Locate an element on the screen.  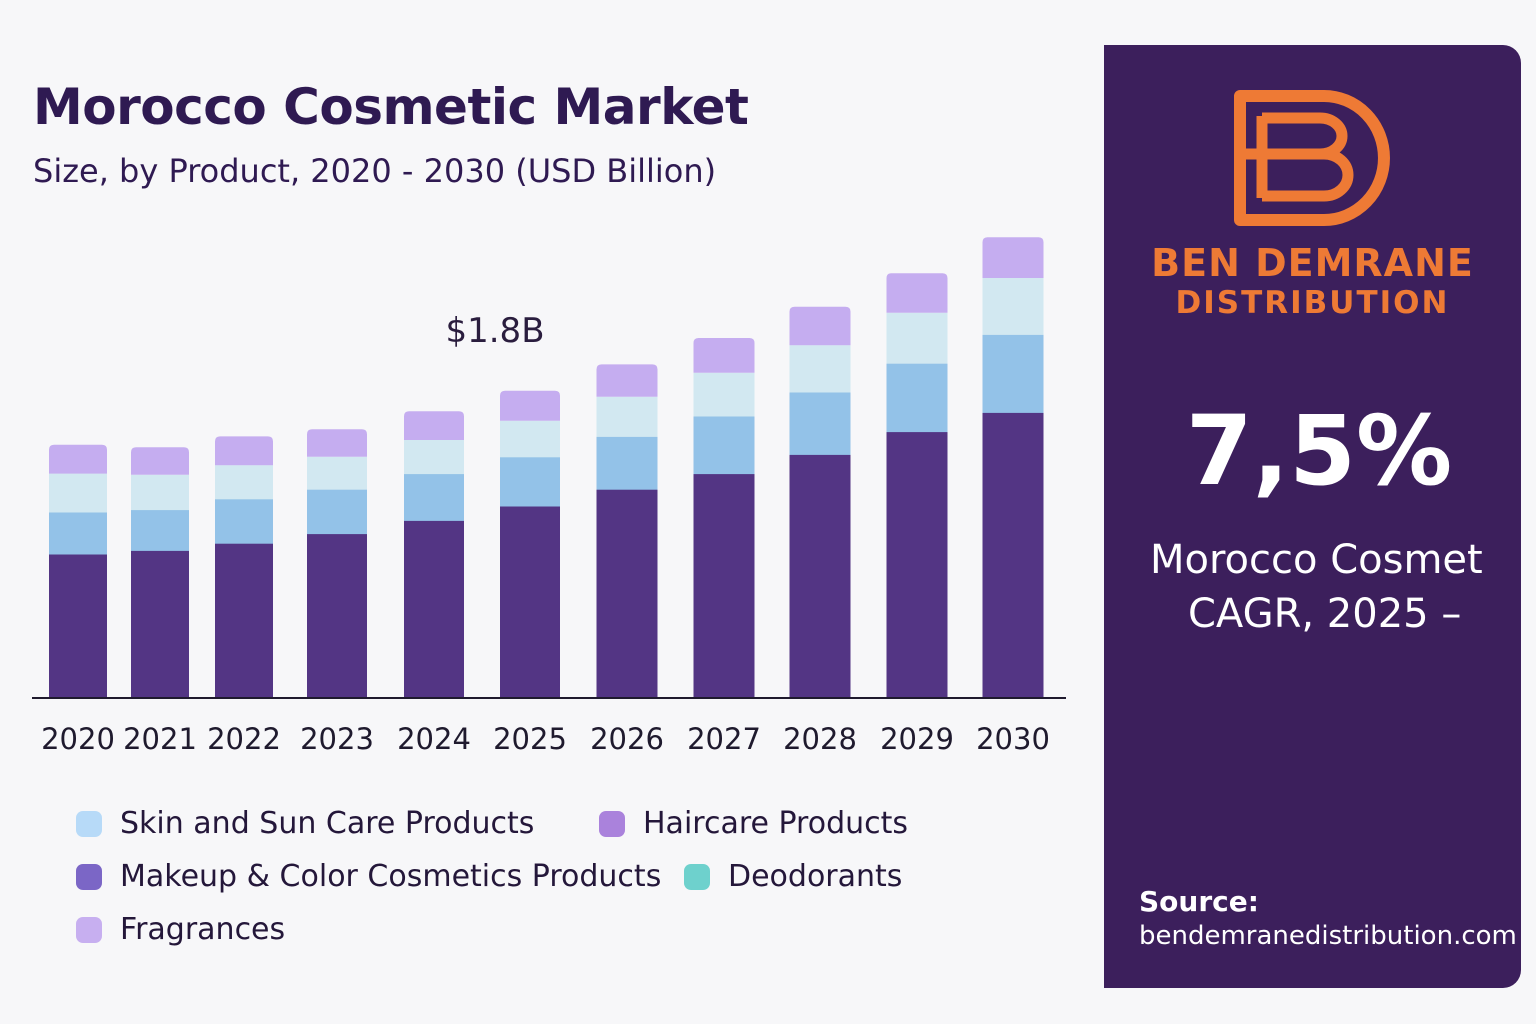
x-tick-label: 2027 is located at coordinates (724, 739).